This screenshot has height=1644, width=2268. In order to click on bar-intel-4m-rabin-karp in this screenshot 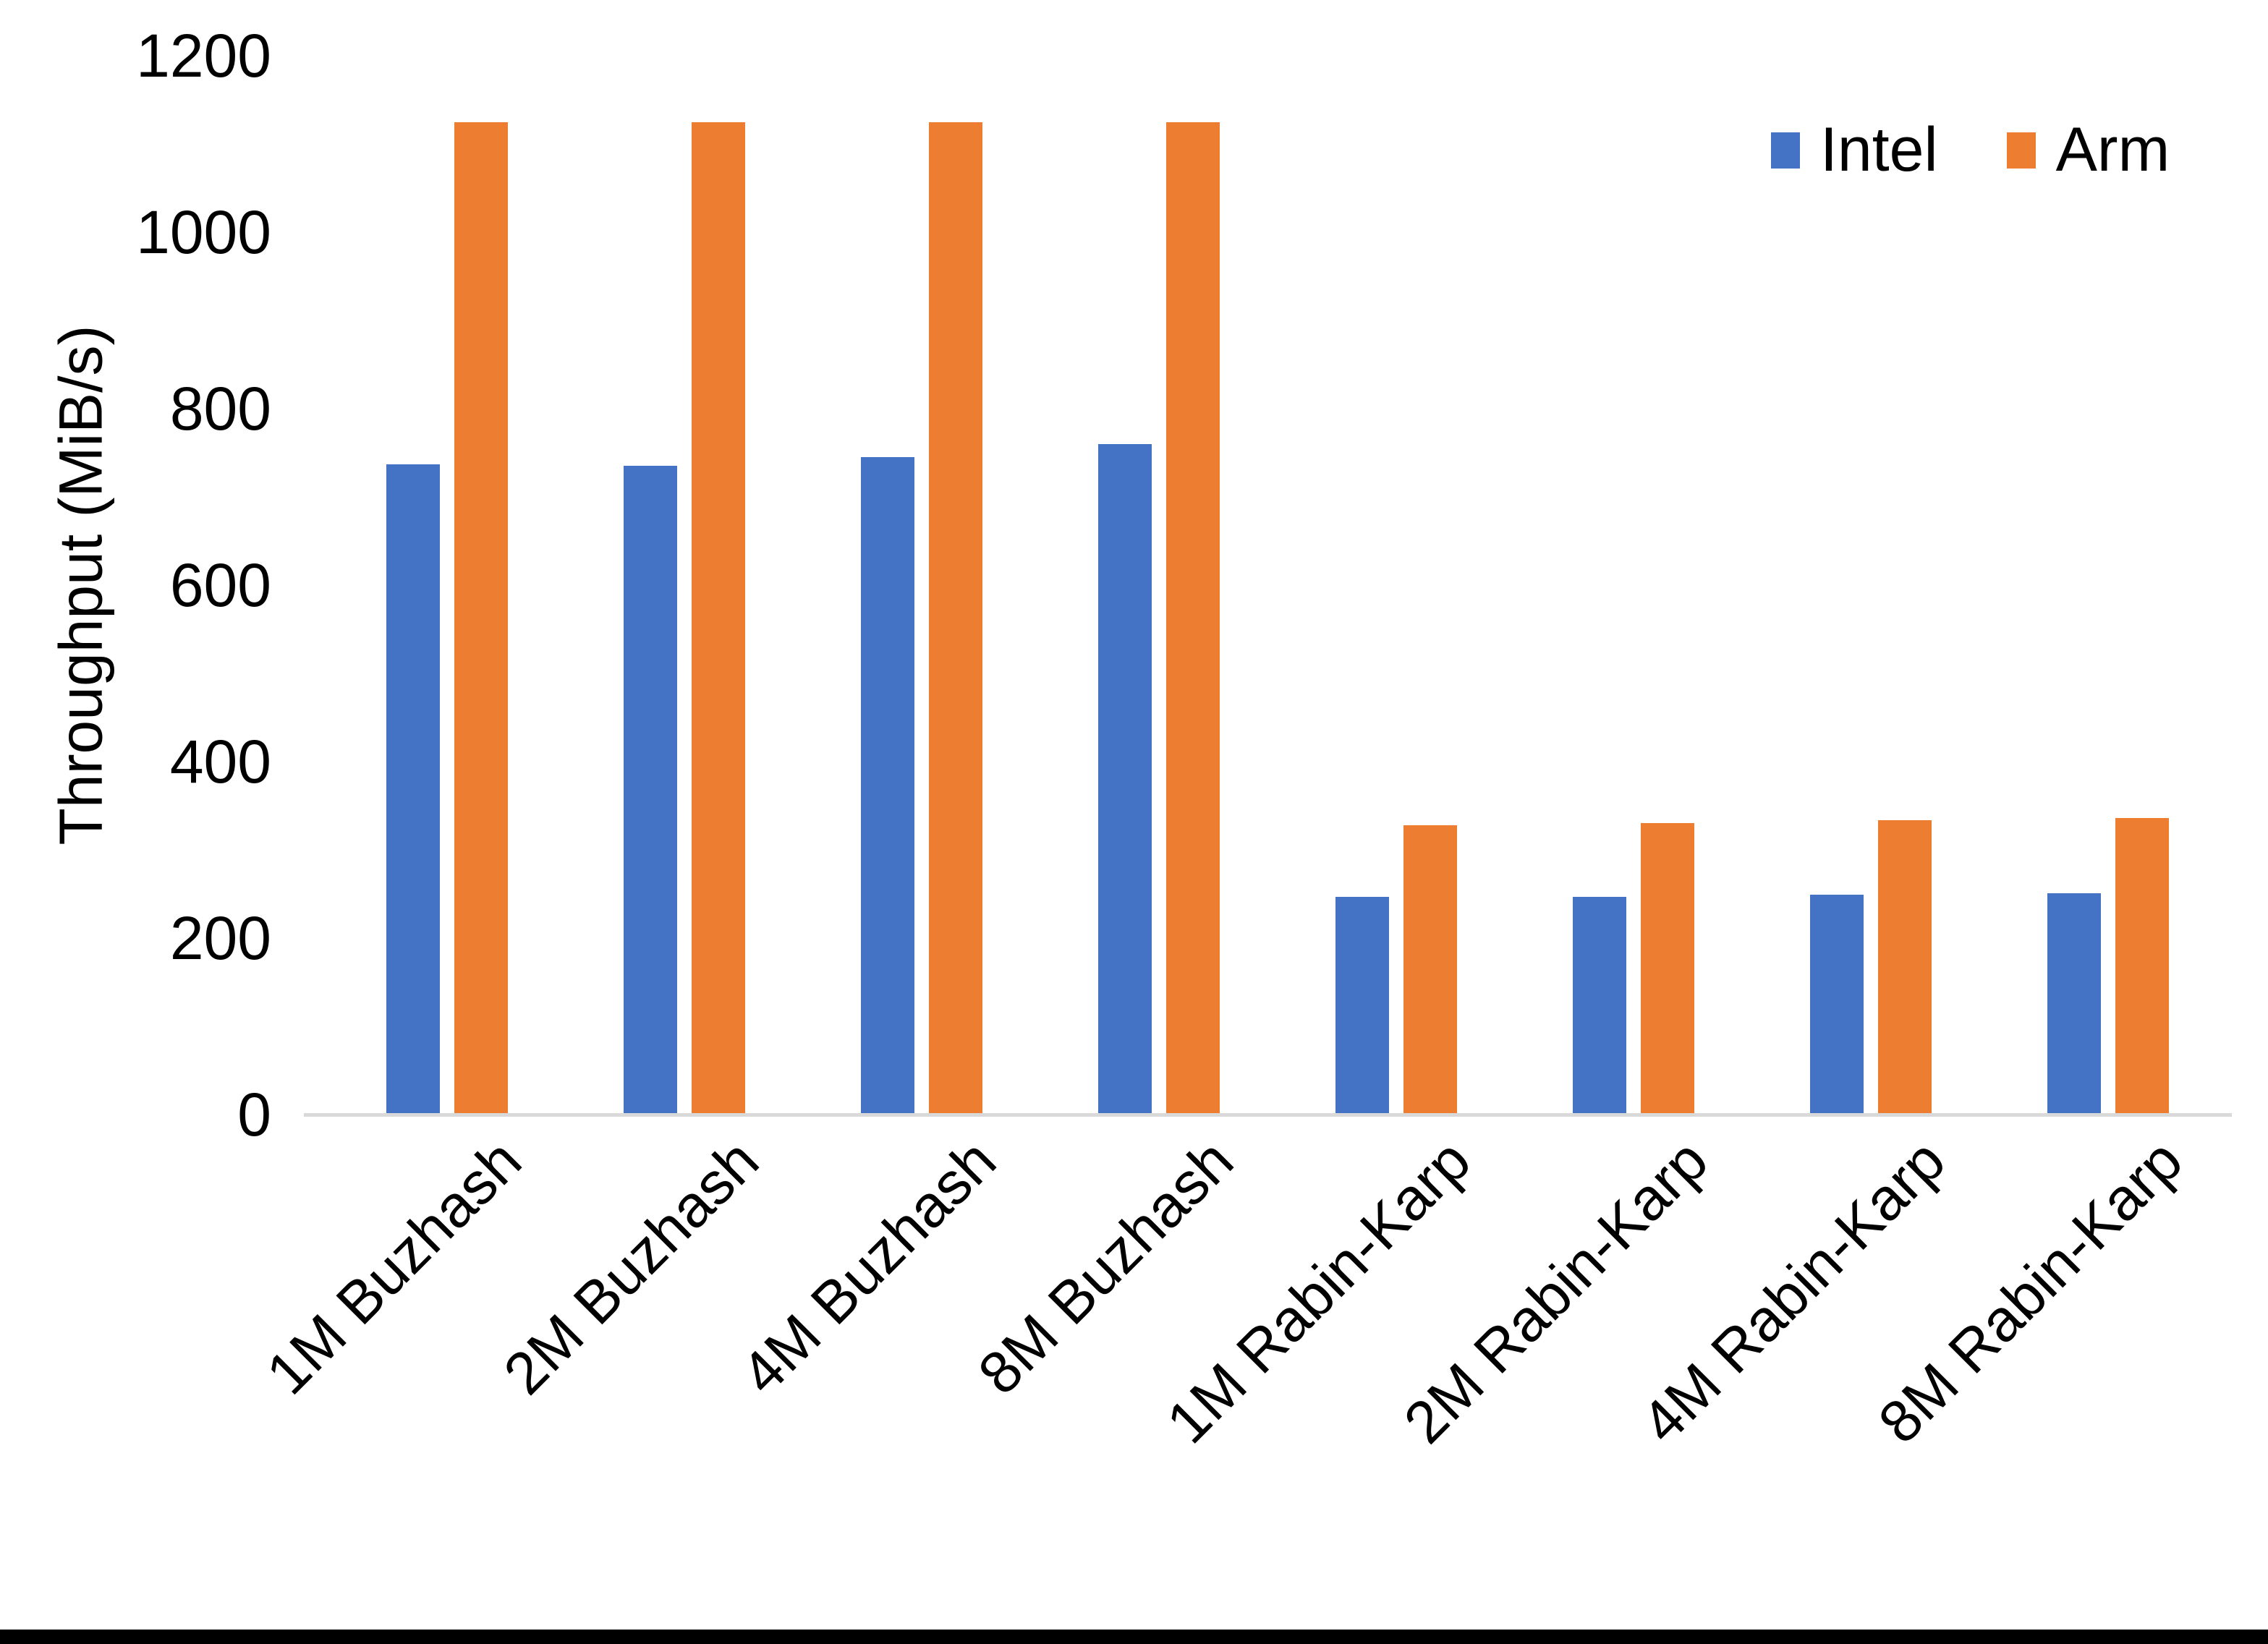, I will do `click(1837, 1005)`.